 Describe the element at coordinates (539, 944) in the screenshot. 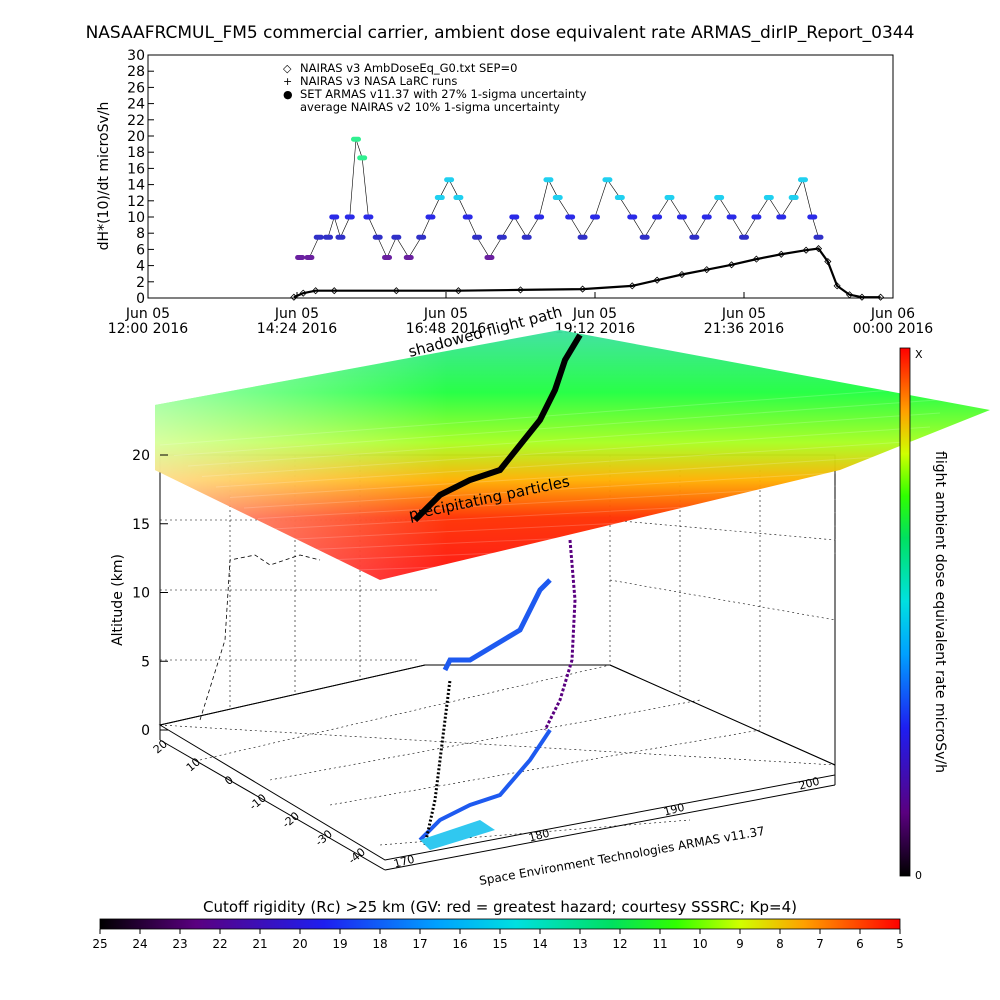

I see `rigidity-tick-label: 14` at that location.